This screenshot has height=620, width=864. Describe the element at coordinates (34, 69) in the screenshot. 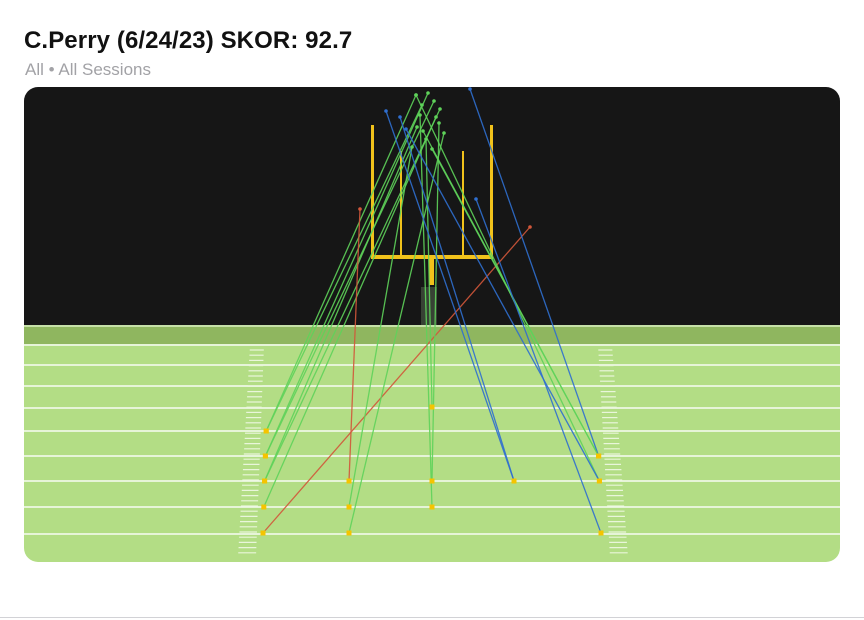

I see `filter-label: All` at that location.